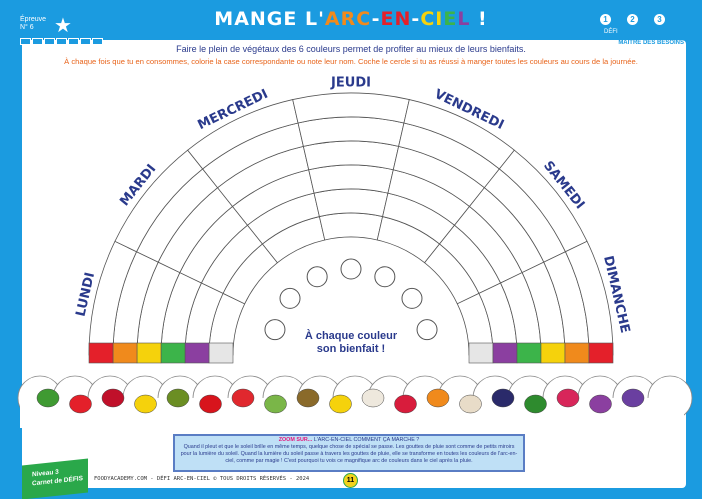  Describe the element at coordinates (600, 404) in the screenshot. I see `onion-icon` at that location.